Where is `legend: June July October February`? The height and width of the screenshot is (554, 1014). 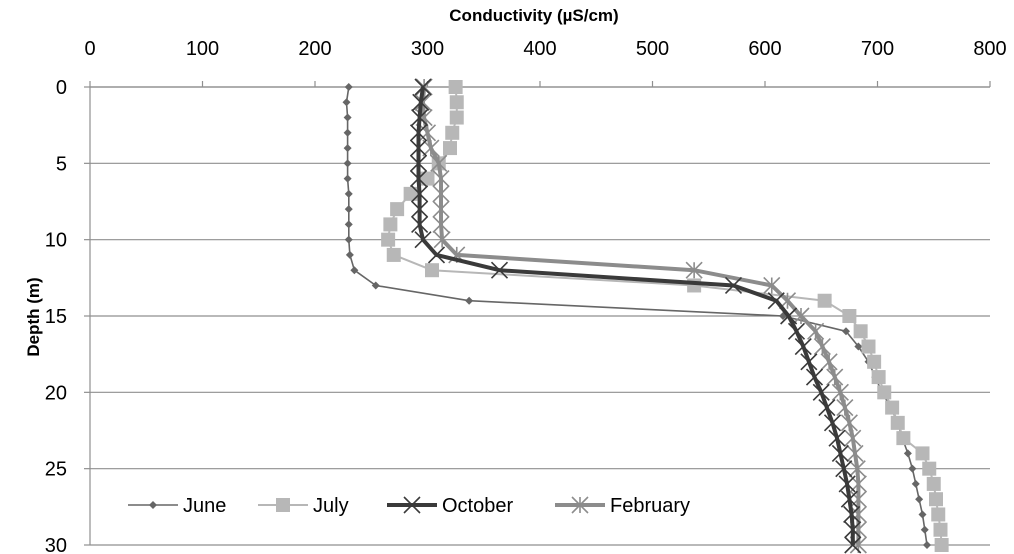 legend: June July October February is located at coordinates (409, 506).